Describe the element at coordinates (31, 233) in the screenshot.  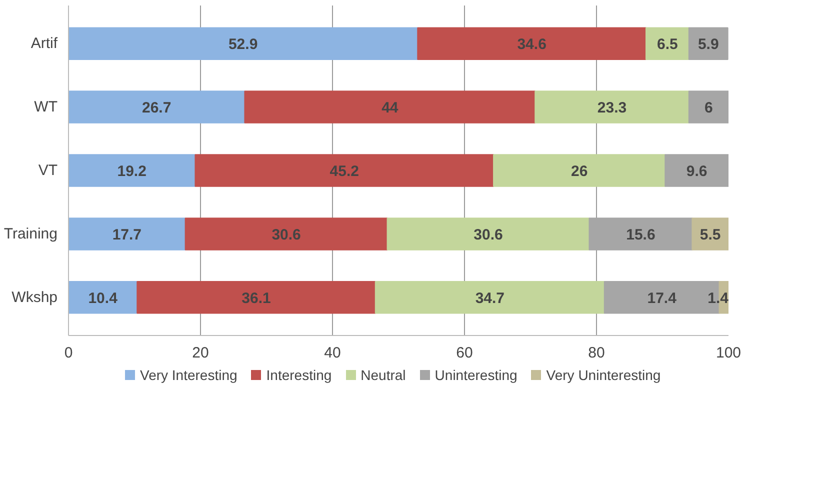
I see `y-tick-label: Training` at that location.